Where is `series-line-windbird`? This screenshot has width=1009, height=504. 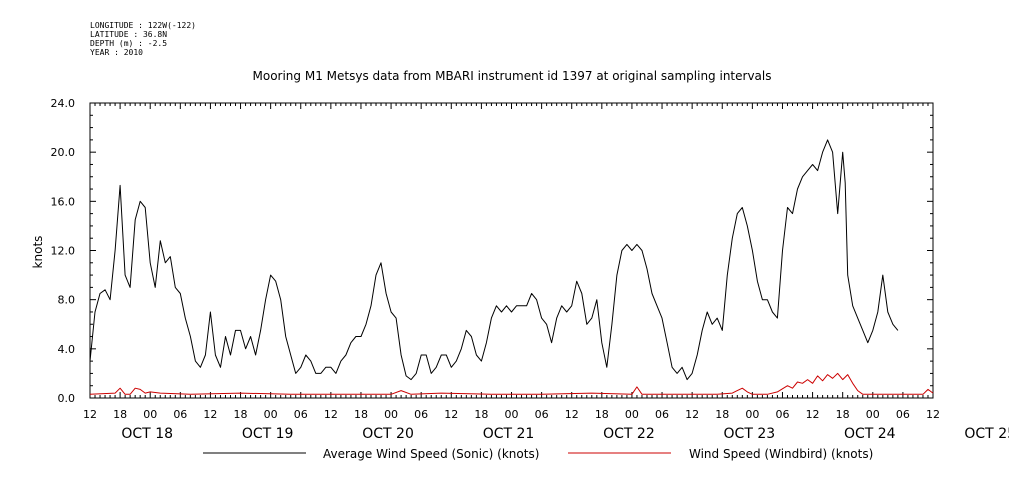
series-line-windbird is located at coordinates (511, 383).